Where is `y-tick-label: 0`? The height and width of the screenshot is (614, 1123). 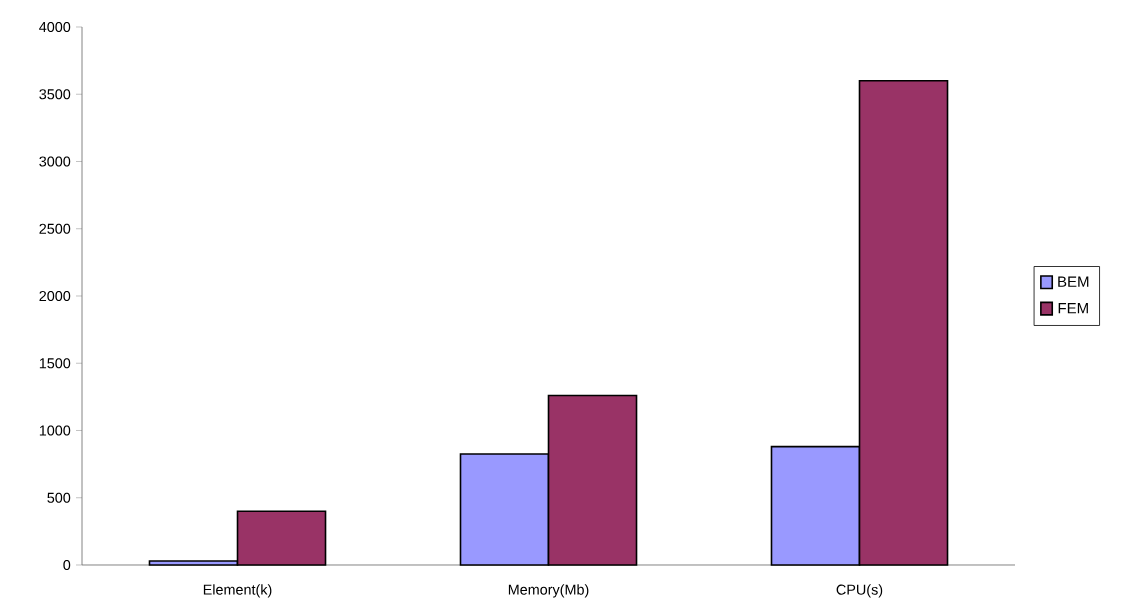
y-tick-label: 0 is located at coordinates (67, 565).